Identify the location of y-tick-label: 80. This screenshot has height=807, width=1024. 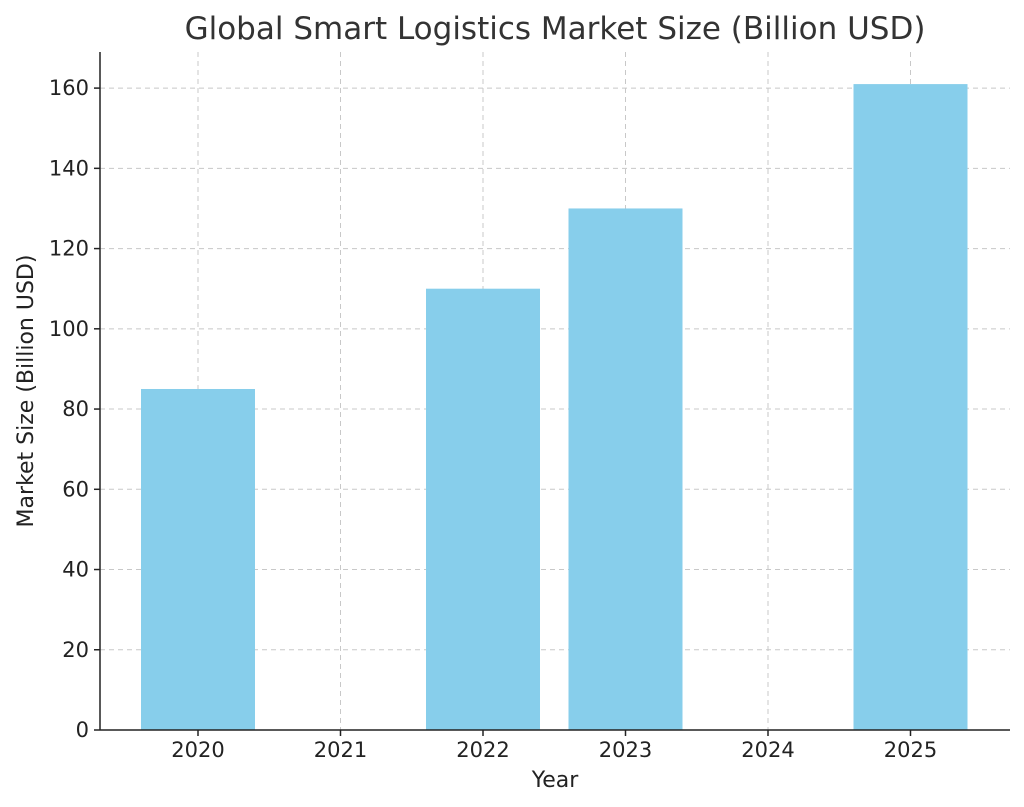
(75, 409).